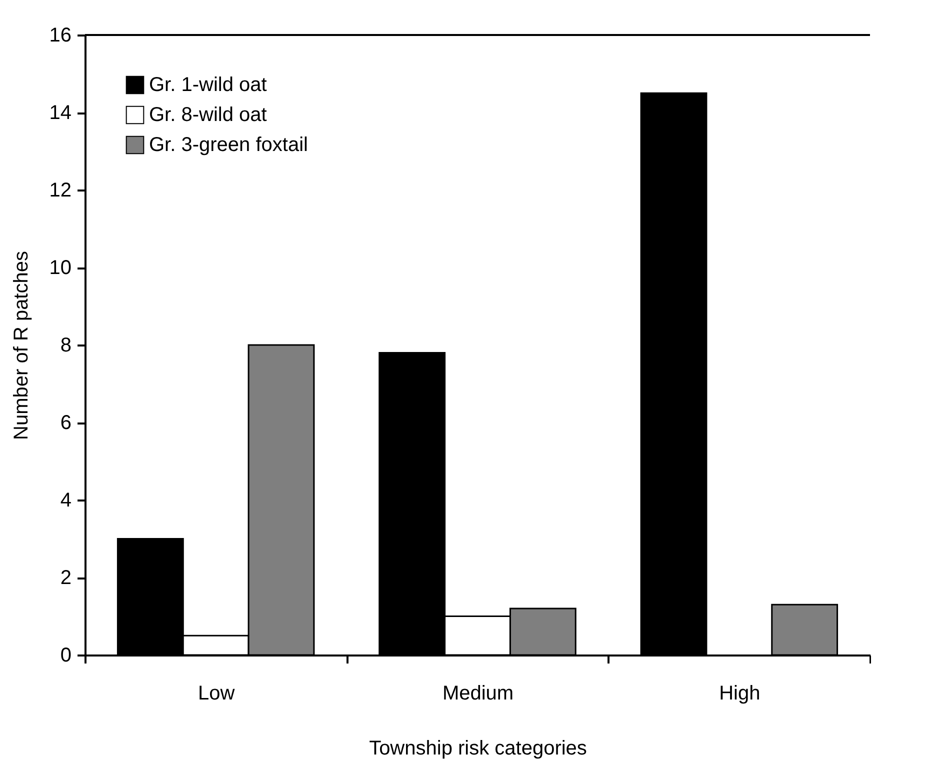 The height and width of the screenshot is (776, 939). Describe the element at coordinates (66, 578) in the screenshot. I see `y-tick-label: 2` at that location.